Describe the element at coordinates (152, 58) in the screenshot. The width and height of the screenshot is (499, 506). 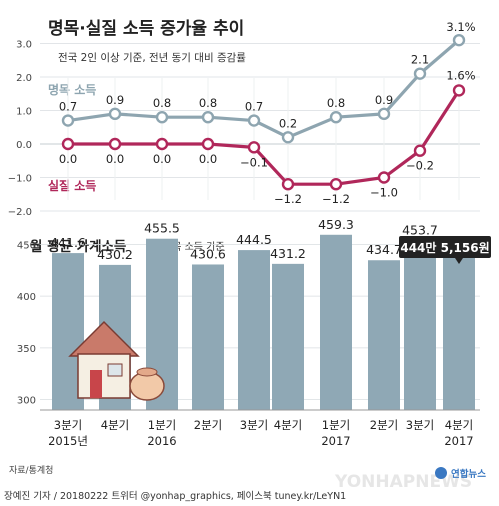
I see `chart-subtitle: 전국 2인 이상 기준, 전년 동기 대비 증감률` at that location.